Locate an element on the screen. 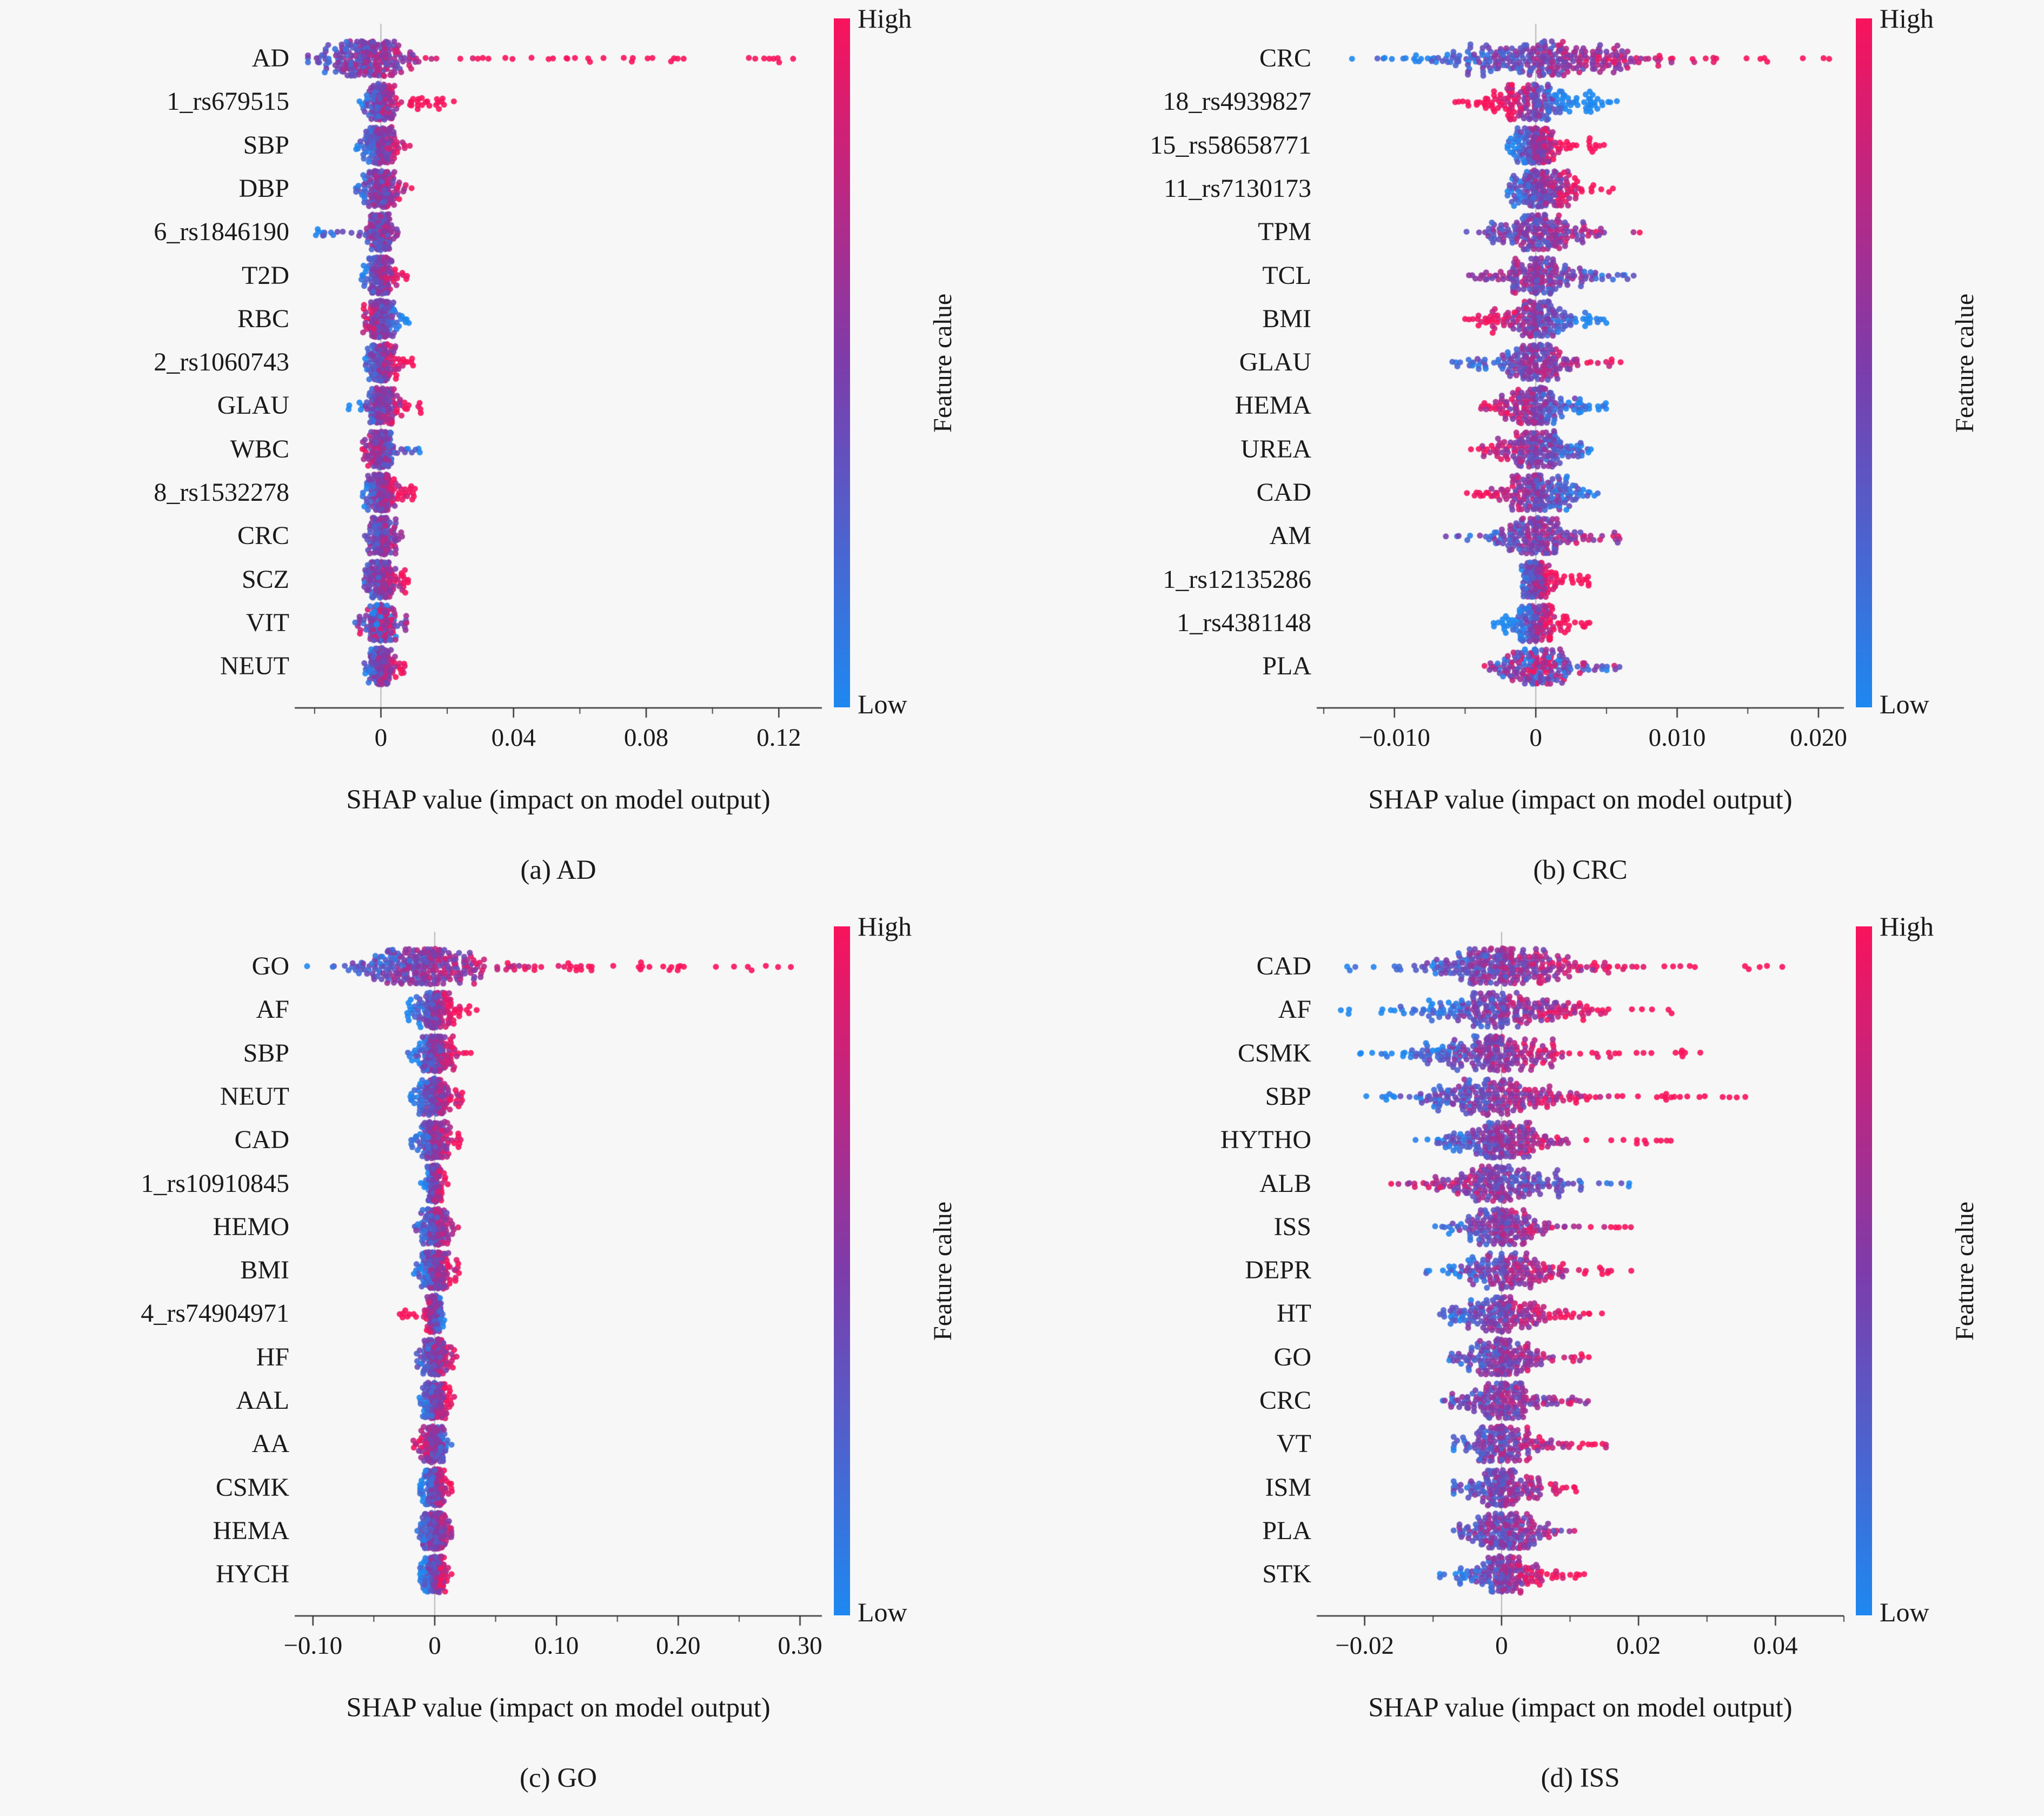 The width and height of the screenshot is (2044, 1816). feature-label: HT is located at coordinates (1294, 1313).